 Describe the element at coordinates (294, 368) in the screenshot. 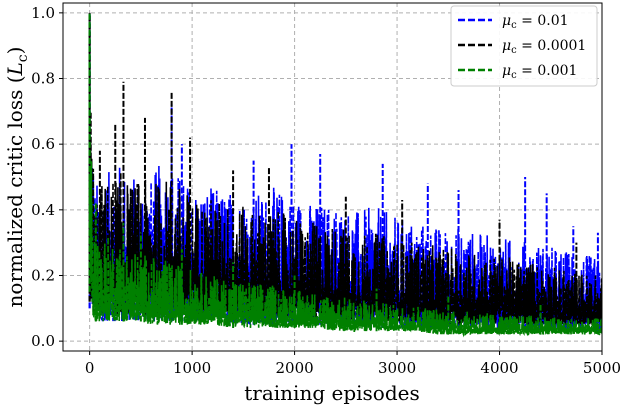

I see `x-tick-label: 2000` at that location.